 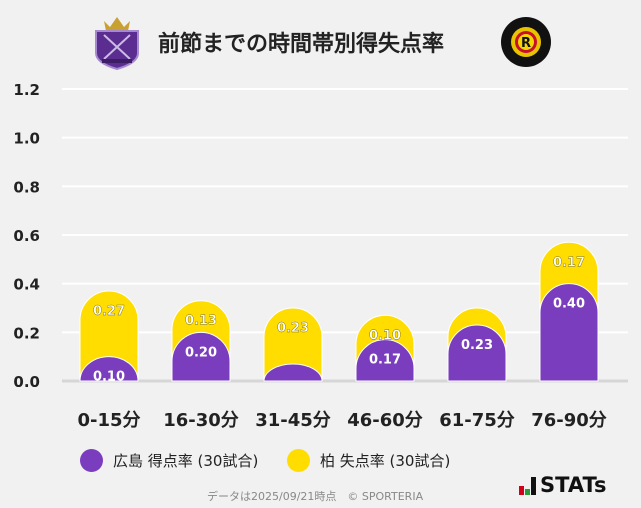 I want to click on data-label-hiroshima: 0.40, so click(x=569, y=304).